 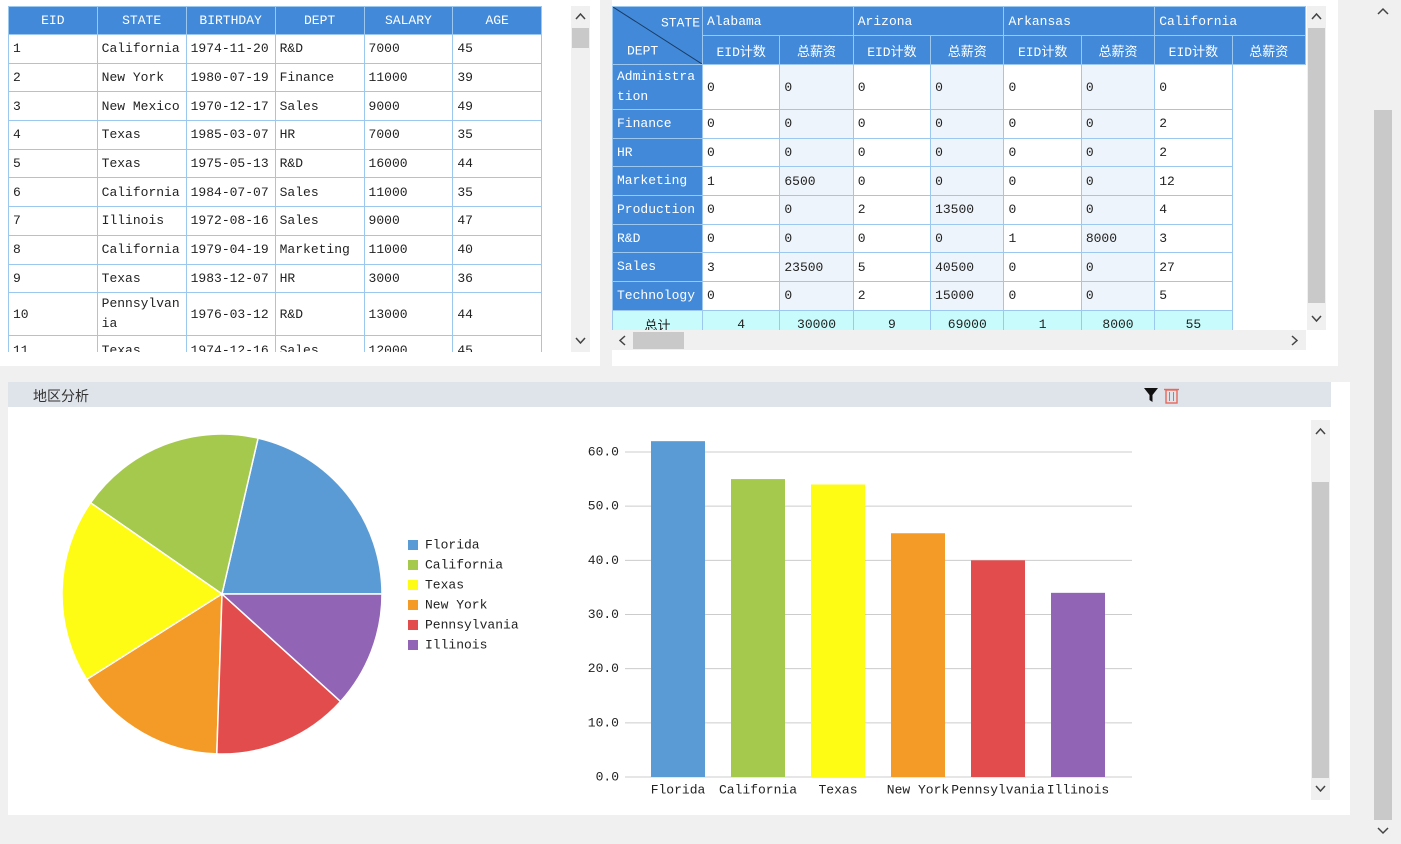 I want to click on header-row: EID STATE BIRTHDAY DEPT SALARY AGE, so click(x=275, y=20).